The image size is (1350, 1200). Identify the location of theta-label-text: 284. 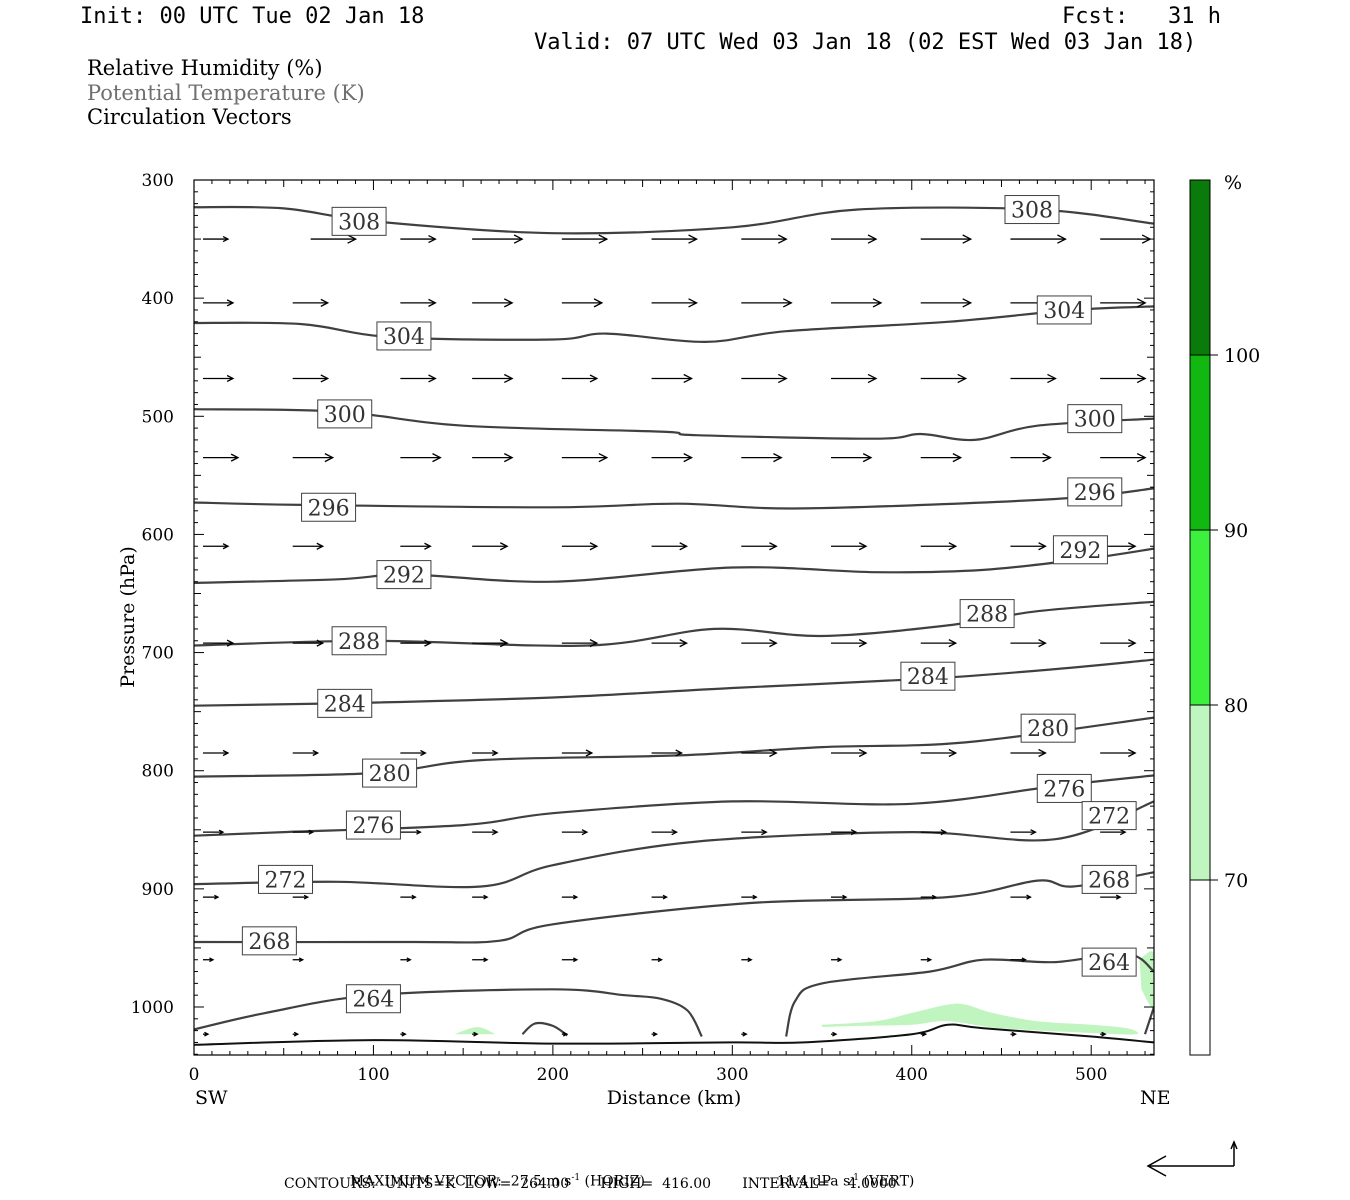
(928, 677).